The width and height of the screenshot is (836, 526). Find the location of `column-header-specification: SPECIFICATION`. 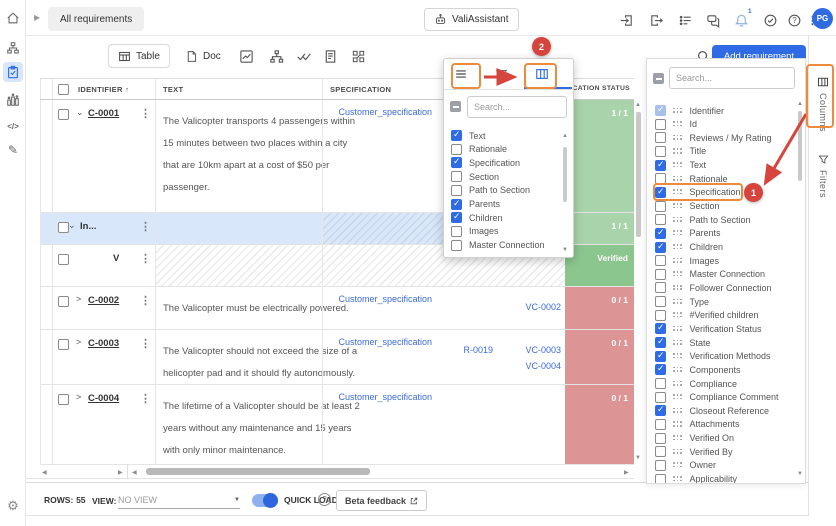

column-header-specification: SPECIFICATION is located at coordinates (361, 89).